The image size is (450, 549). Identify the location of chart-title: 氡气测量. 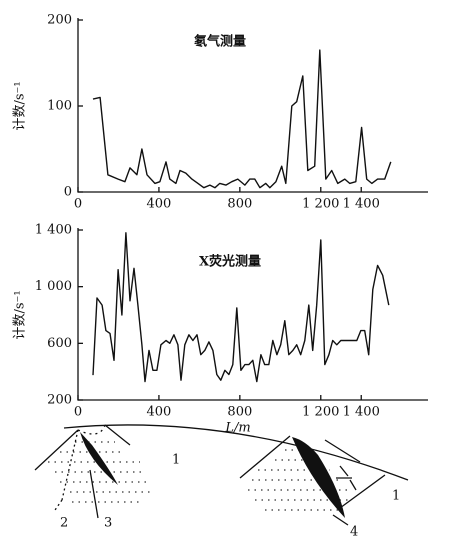
(220, 42).